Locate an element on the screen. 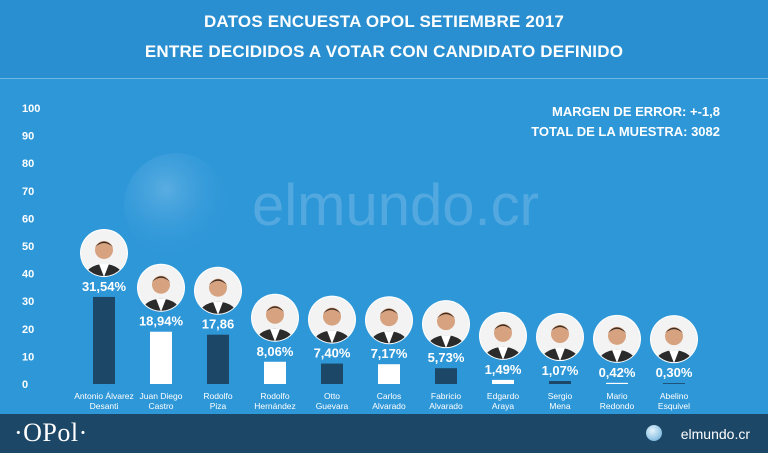 The width and height of the screenshot is (768, 453). y-tick-label: 40 is located at coordinates (28, 275).